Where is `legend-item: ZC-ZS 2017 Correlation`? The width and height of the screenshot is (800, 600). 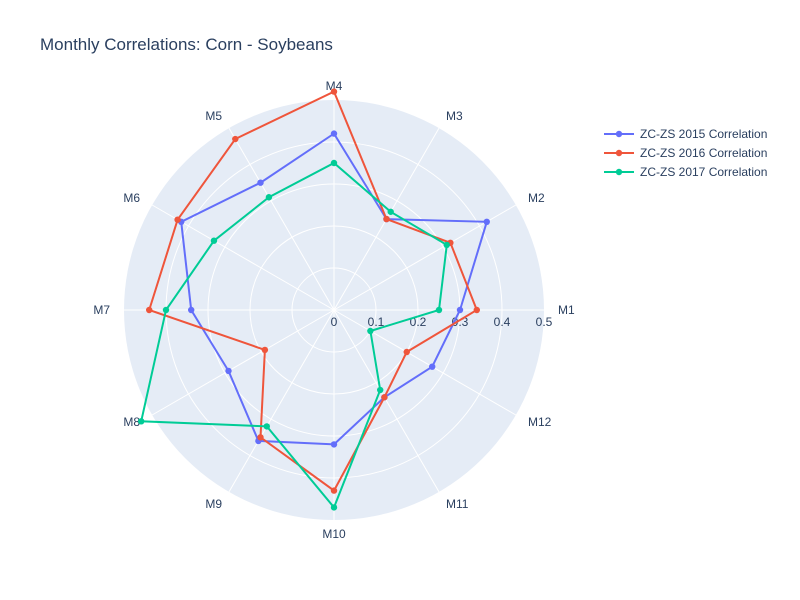 legend-item: ZC-ZS 2017 Correlation is located at coordinates (685, 172).